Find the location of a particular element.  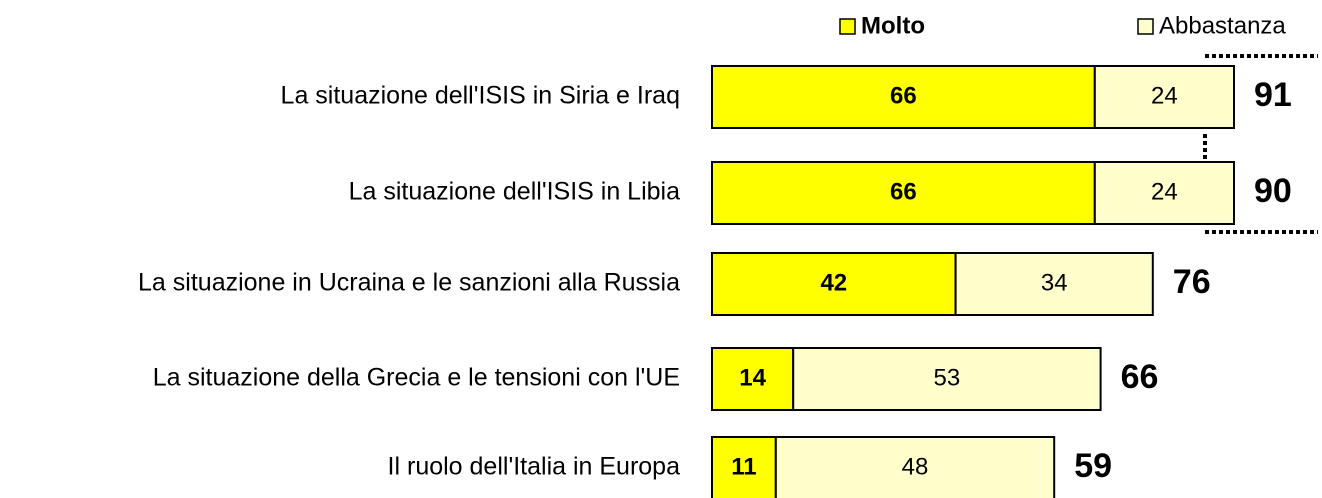

value-label: 53 is located at coordinates (947, 377).